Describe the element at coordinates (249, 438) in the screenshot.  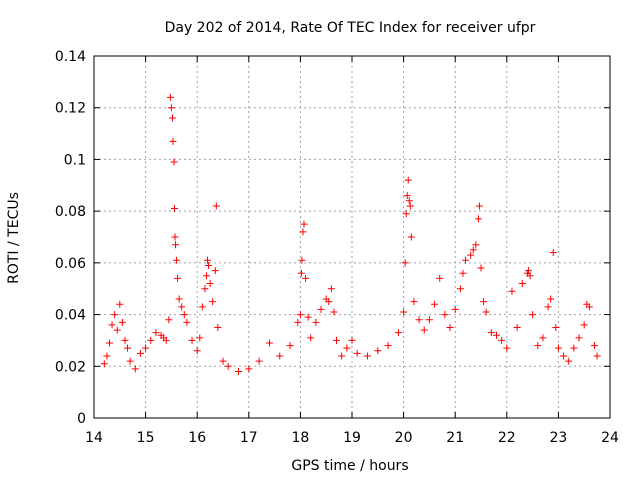
I see `x-tick-label: 17` at that location.